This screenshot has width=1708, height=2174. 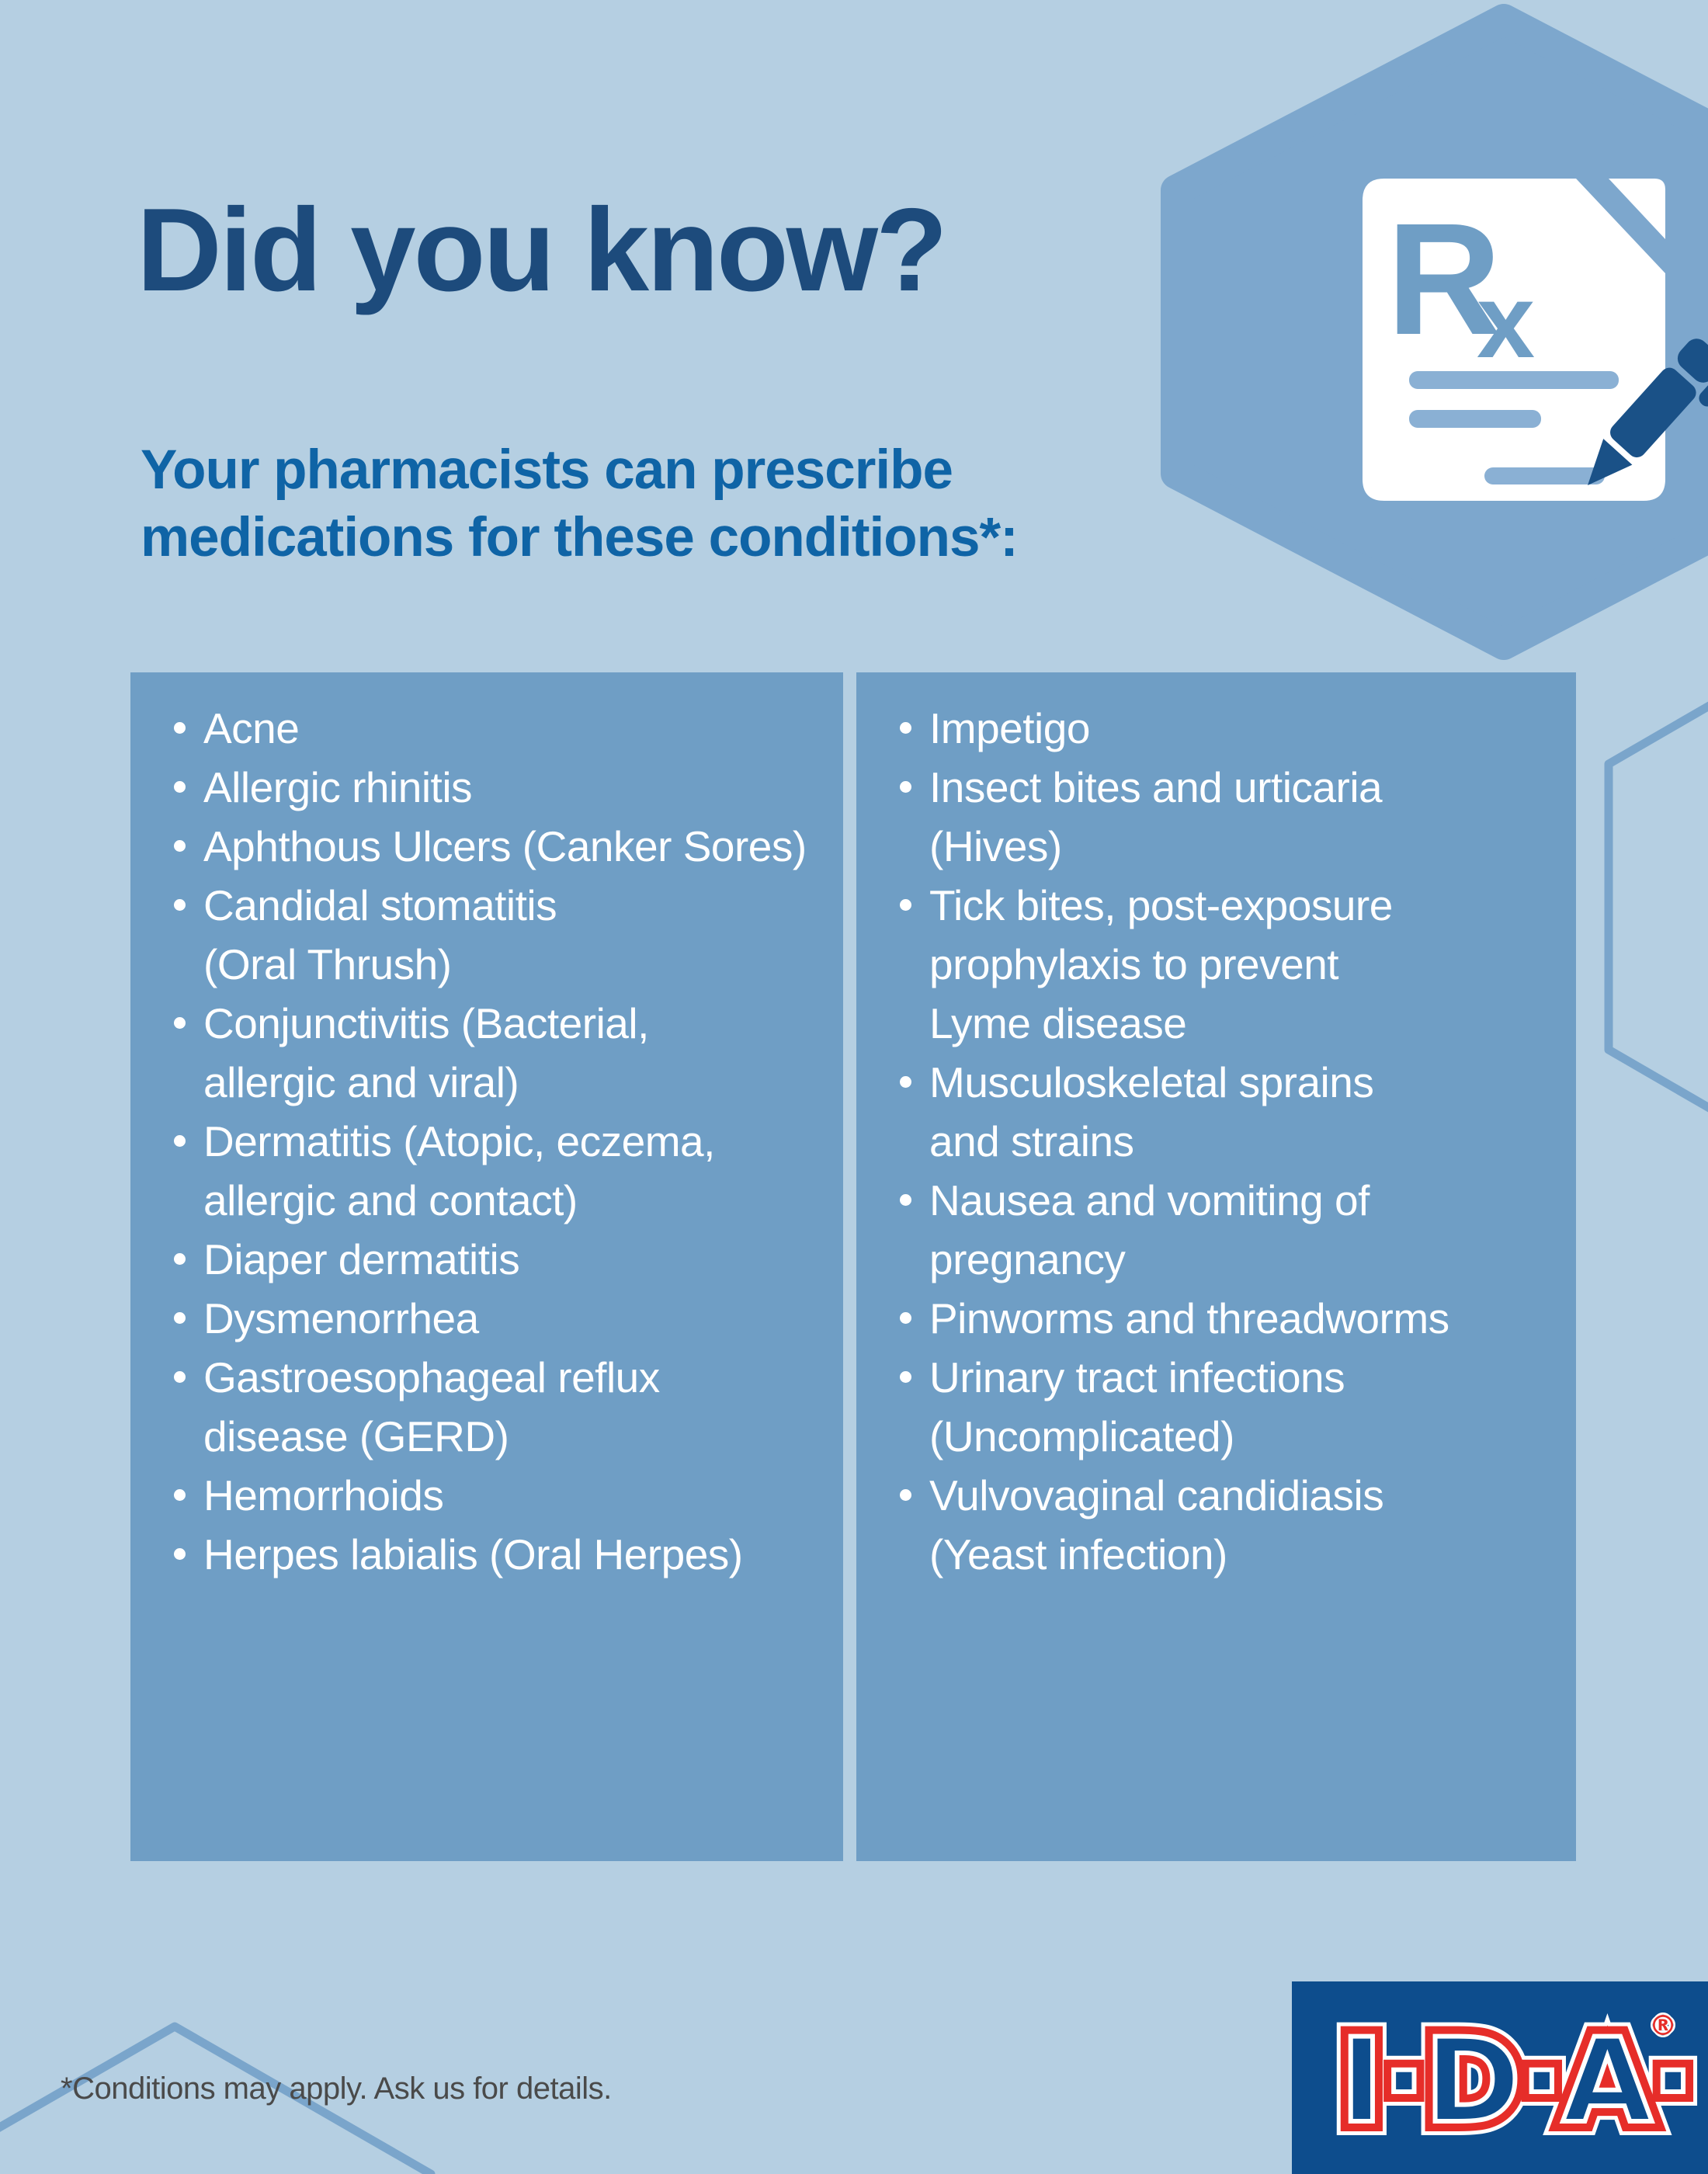 What do you see at coordinates (543, 250) in the screenshot?
I see `page-title: Did you know?` at bounding box center [543, 250].